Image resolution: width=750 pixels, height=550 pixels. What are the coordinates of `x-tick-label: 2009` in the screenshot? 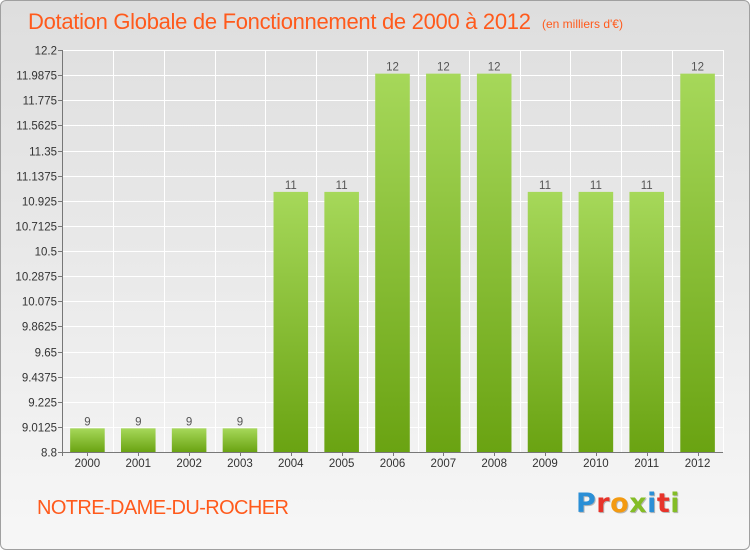 It's located at (545, 464).